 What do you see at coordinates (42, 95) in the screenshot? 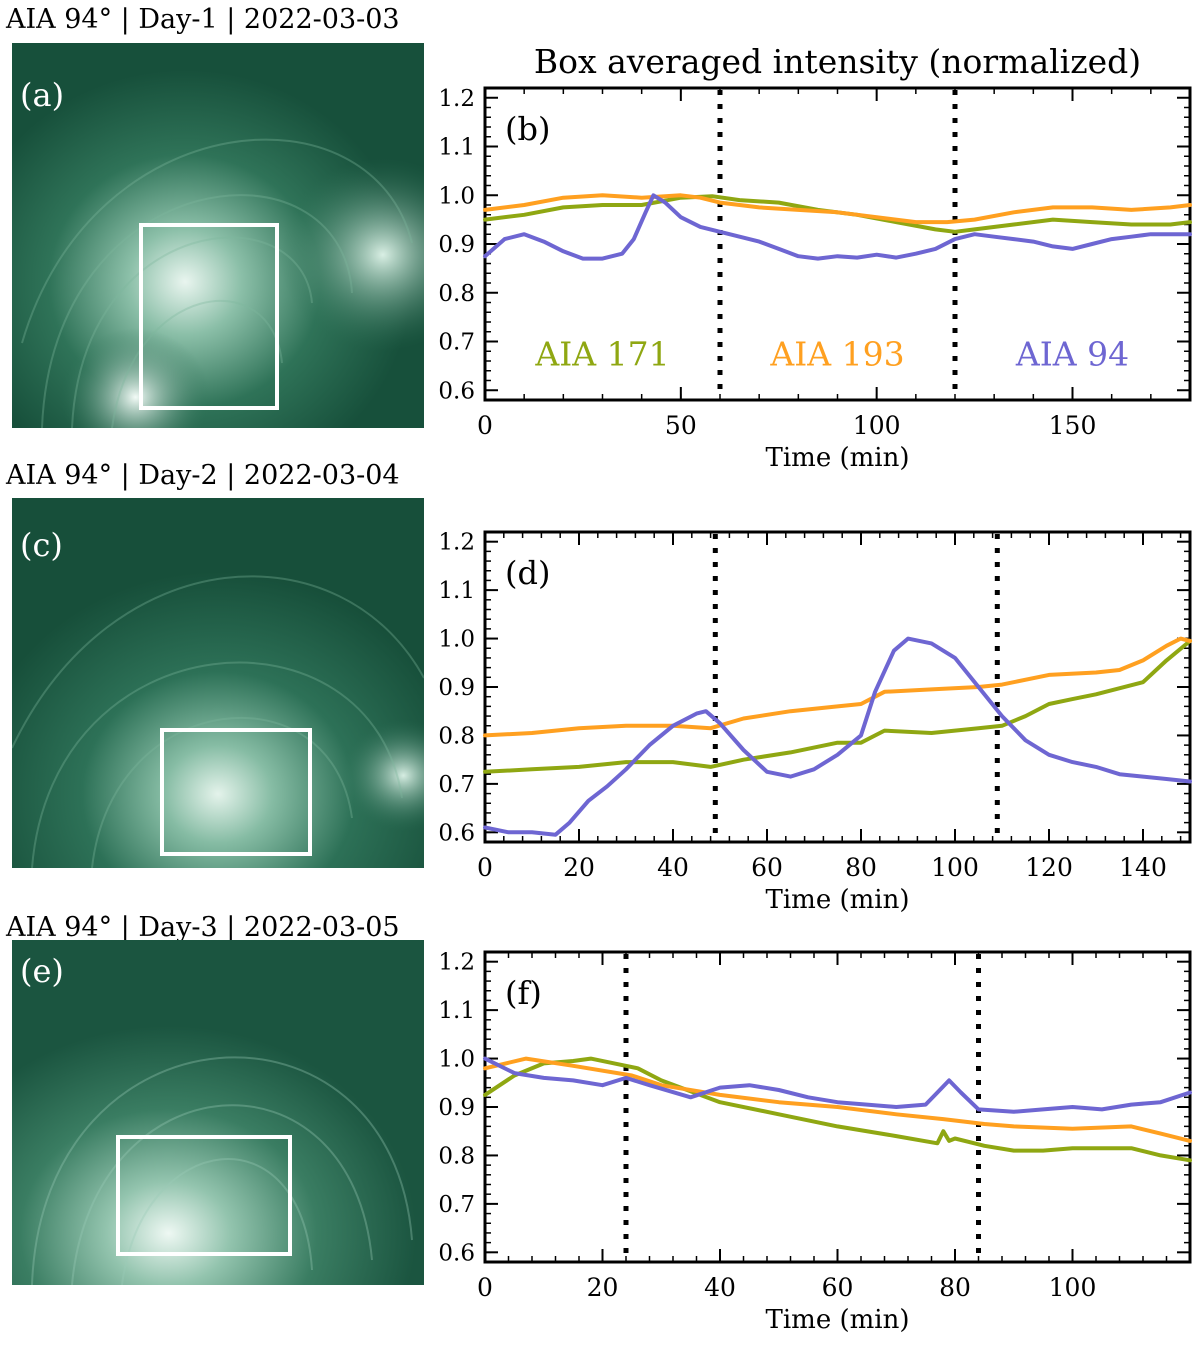
I see `image-label-a: (a)` at bounding box center [42, 95].